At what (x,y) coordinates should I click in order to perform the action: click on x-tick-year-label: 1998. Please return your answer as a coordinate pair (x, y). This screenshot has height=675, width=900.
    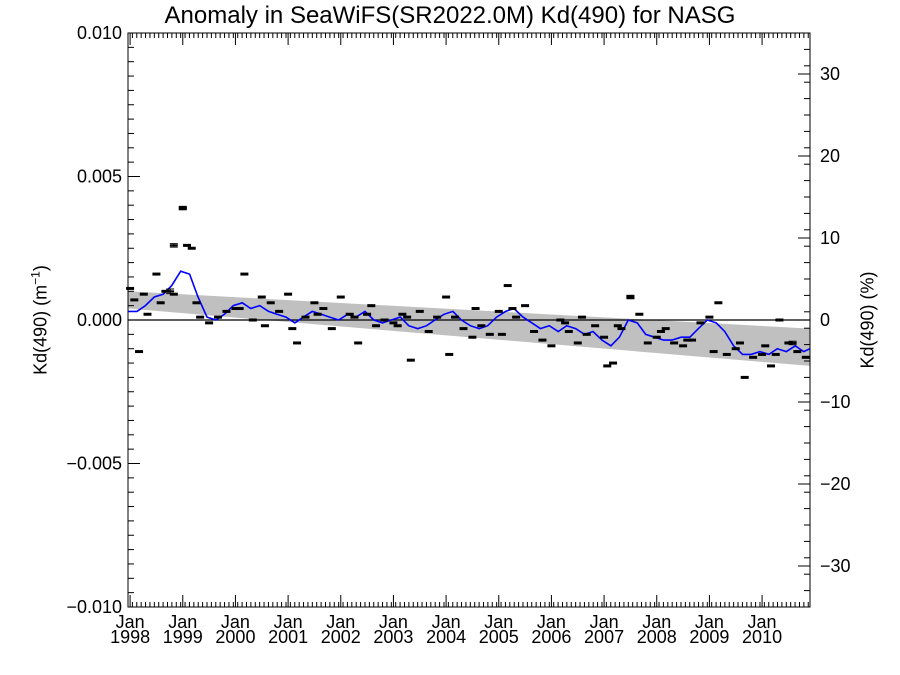
    Looking at the image, I should click on (130, 637).